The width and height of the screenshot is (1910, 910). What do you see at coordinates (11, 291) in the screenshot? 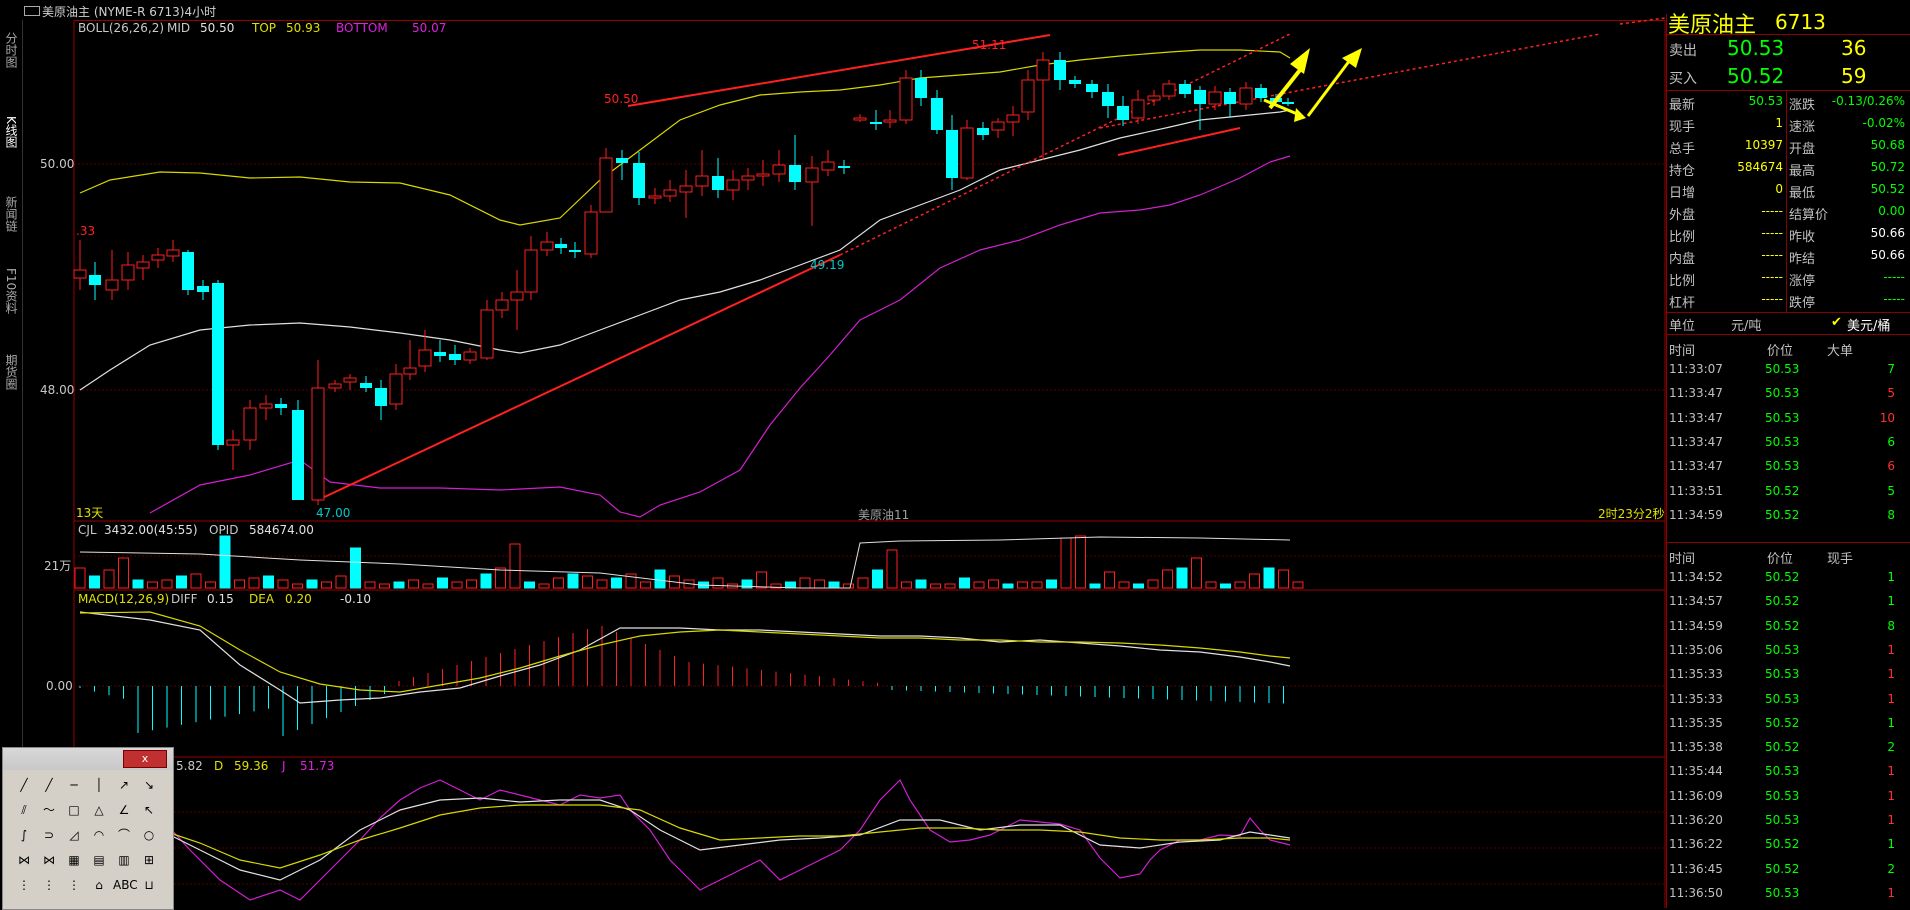
I see `tab-f10: F10资料` at bounding box center [11, 291].